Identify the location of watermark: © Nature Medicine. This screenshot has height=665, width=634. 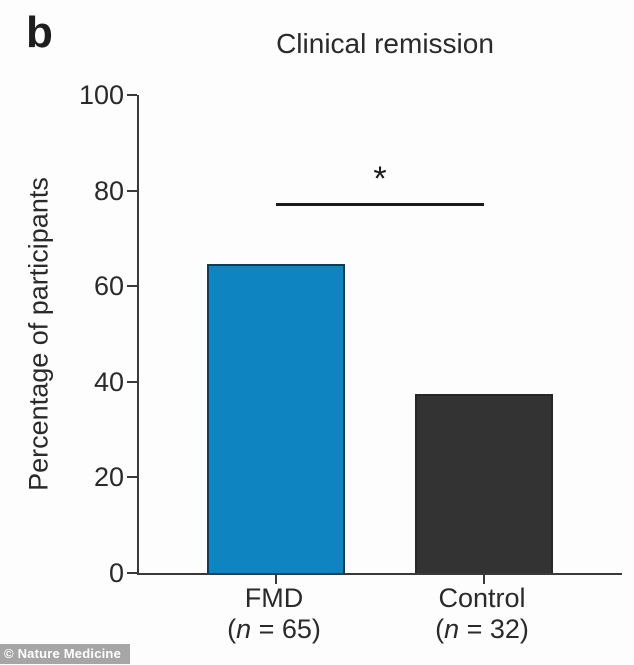
(65, 654).